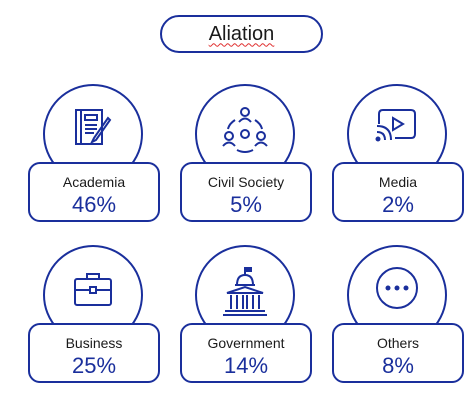 The image size is (476, 400). Describe the element at coordinates (398, 182) in the screenshot. I see `category-label: Media` at that location.